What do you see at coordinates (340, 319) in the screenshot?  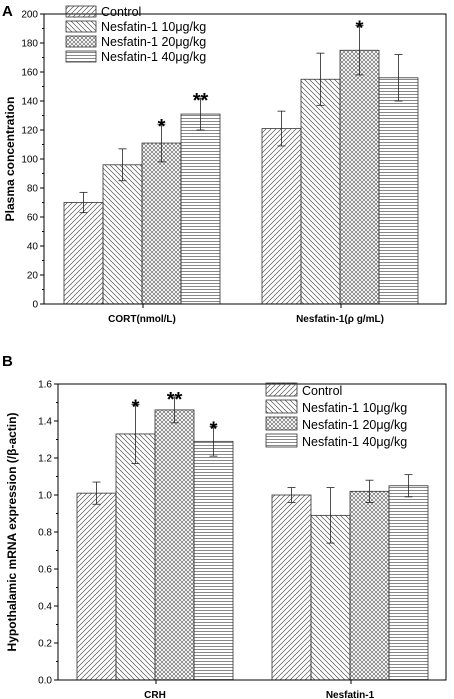 I see `x-tick-label: Nesfatin-1(ρ g/mL)` at bounding box center [340, 319].